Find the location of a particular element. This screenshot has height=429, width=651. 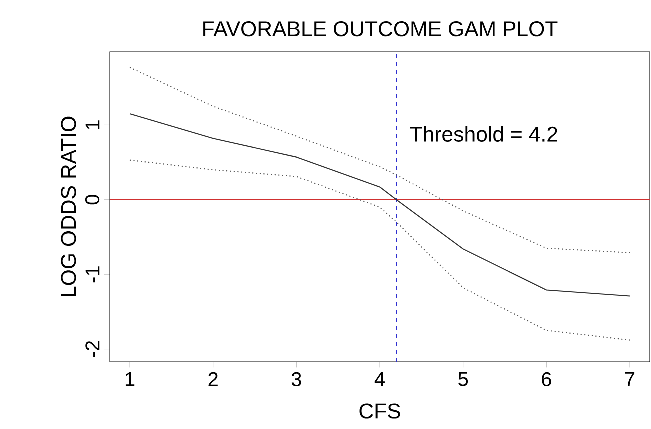

y-tick-label: -2 is located at coordinates (93, 349).